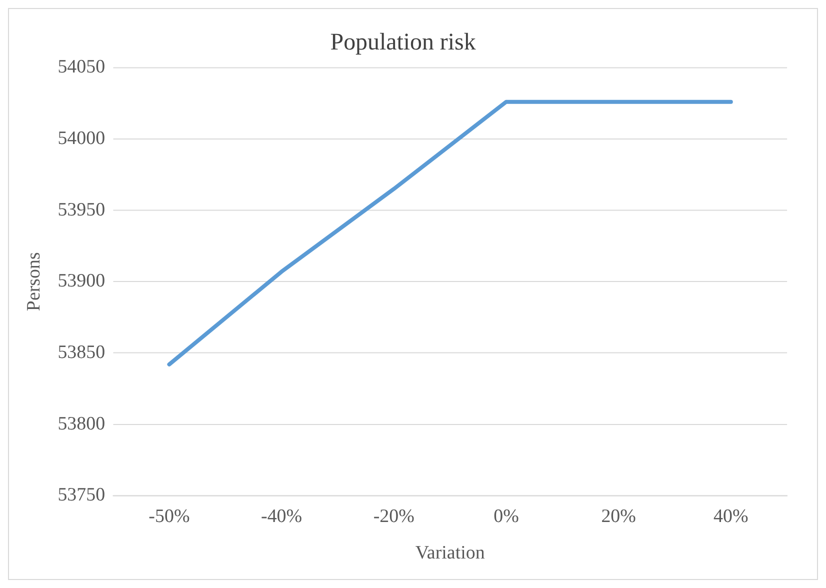  What do you see at coordinates (82, 138) in the screenshot?
I see `y-tick-label: 54000` at bounding box center [82, 138].